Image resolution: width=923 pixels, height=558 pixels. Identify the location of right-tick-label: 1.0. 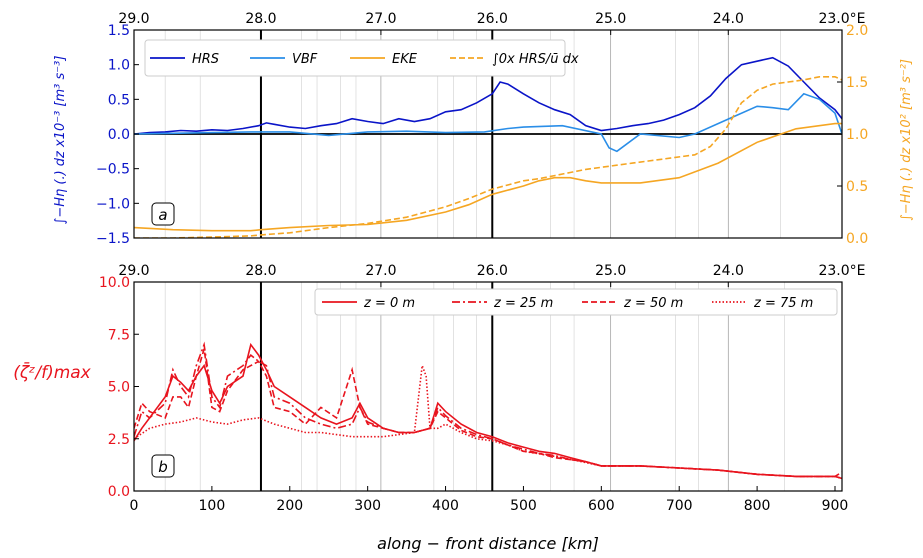
(857, 135).